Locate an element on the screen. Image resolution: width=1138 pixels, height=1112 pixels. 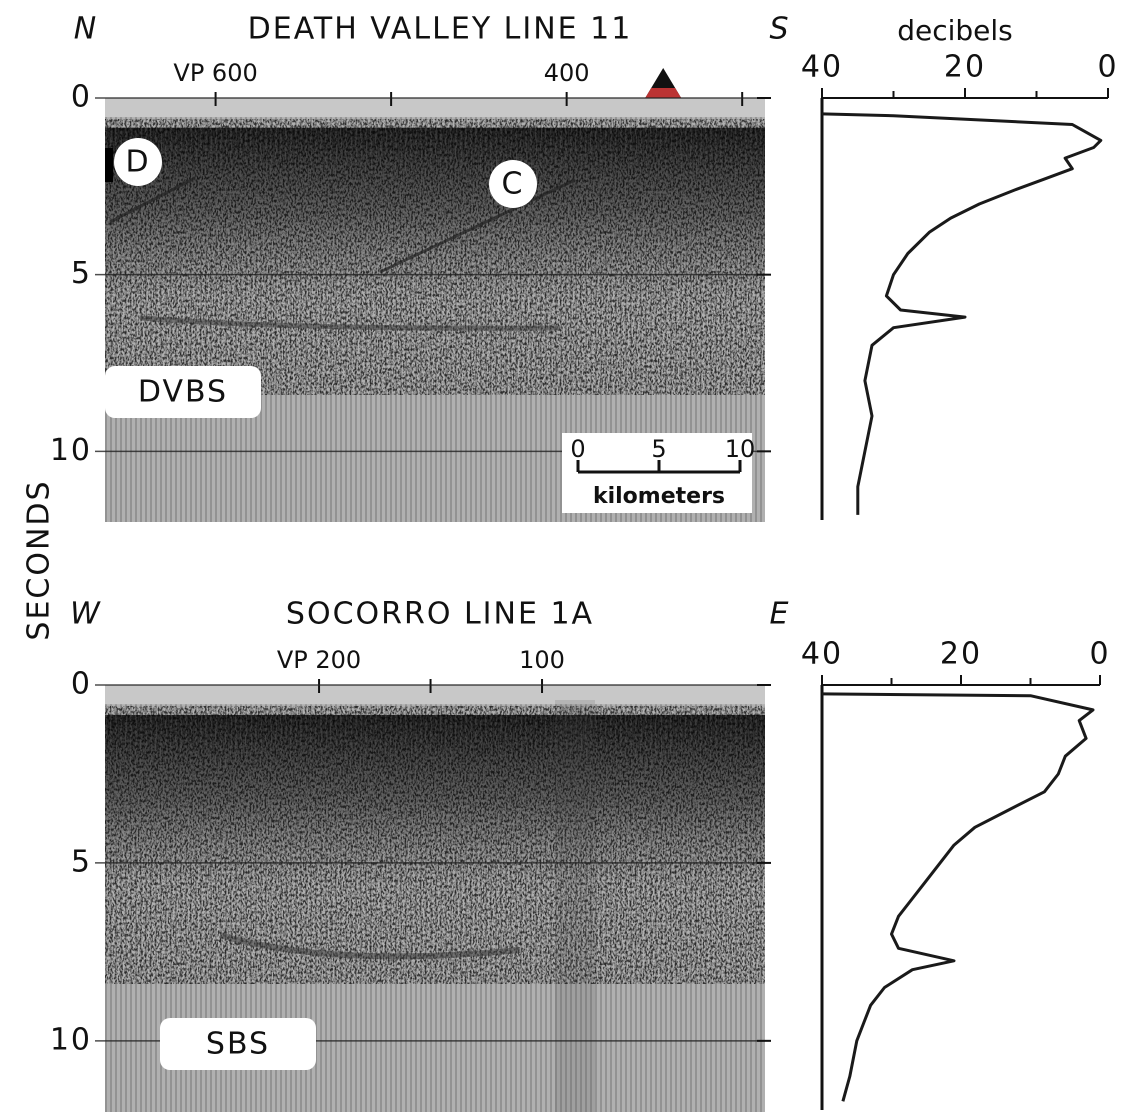
scale-bar-label: 0 is located at coordinates (577, 449).